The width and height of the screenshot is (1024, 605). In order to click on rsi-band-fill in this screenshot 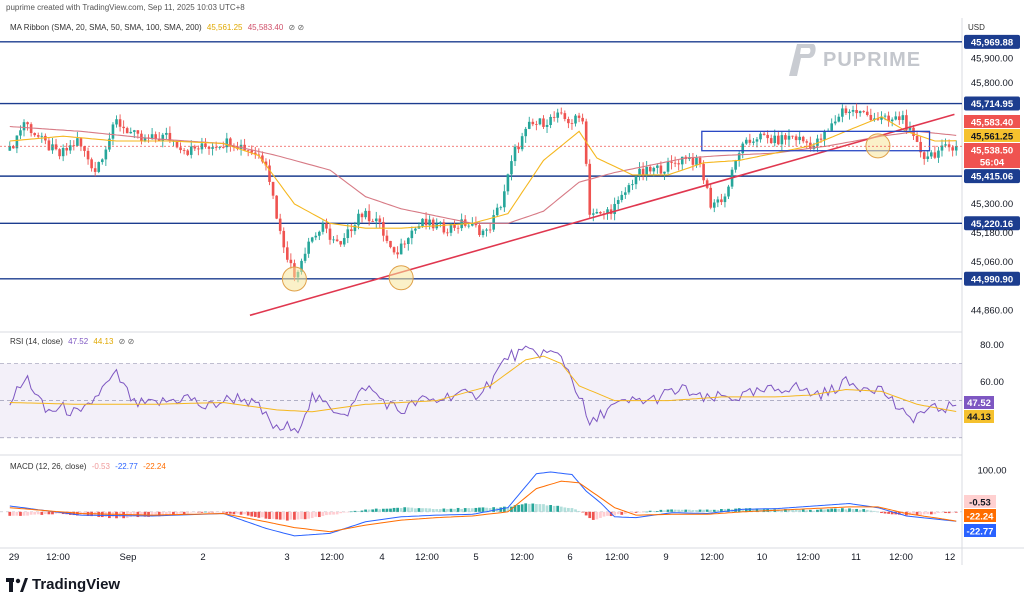, I will do `click(481, 400)`.